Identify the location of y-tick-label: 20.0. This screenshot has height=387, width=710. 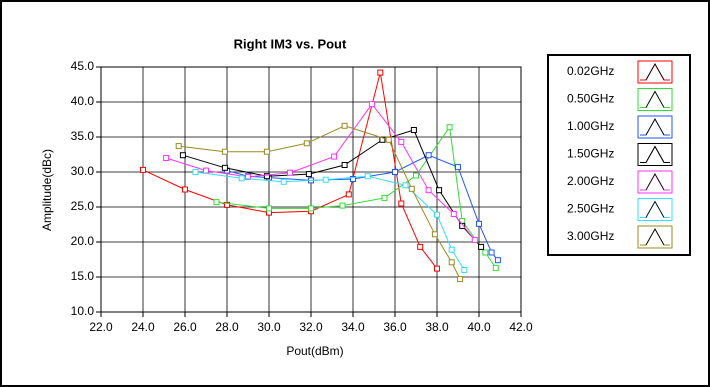
(83, 241).